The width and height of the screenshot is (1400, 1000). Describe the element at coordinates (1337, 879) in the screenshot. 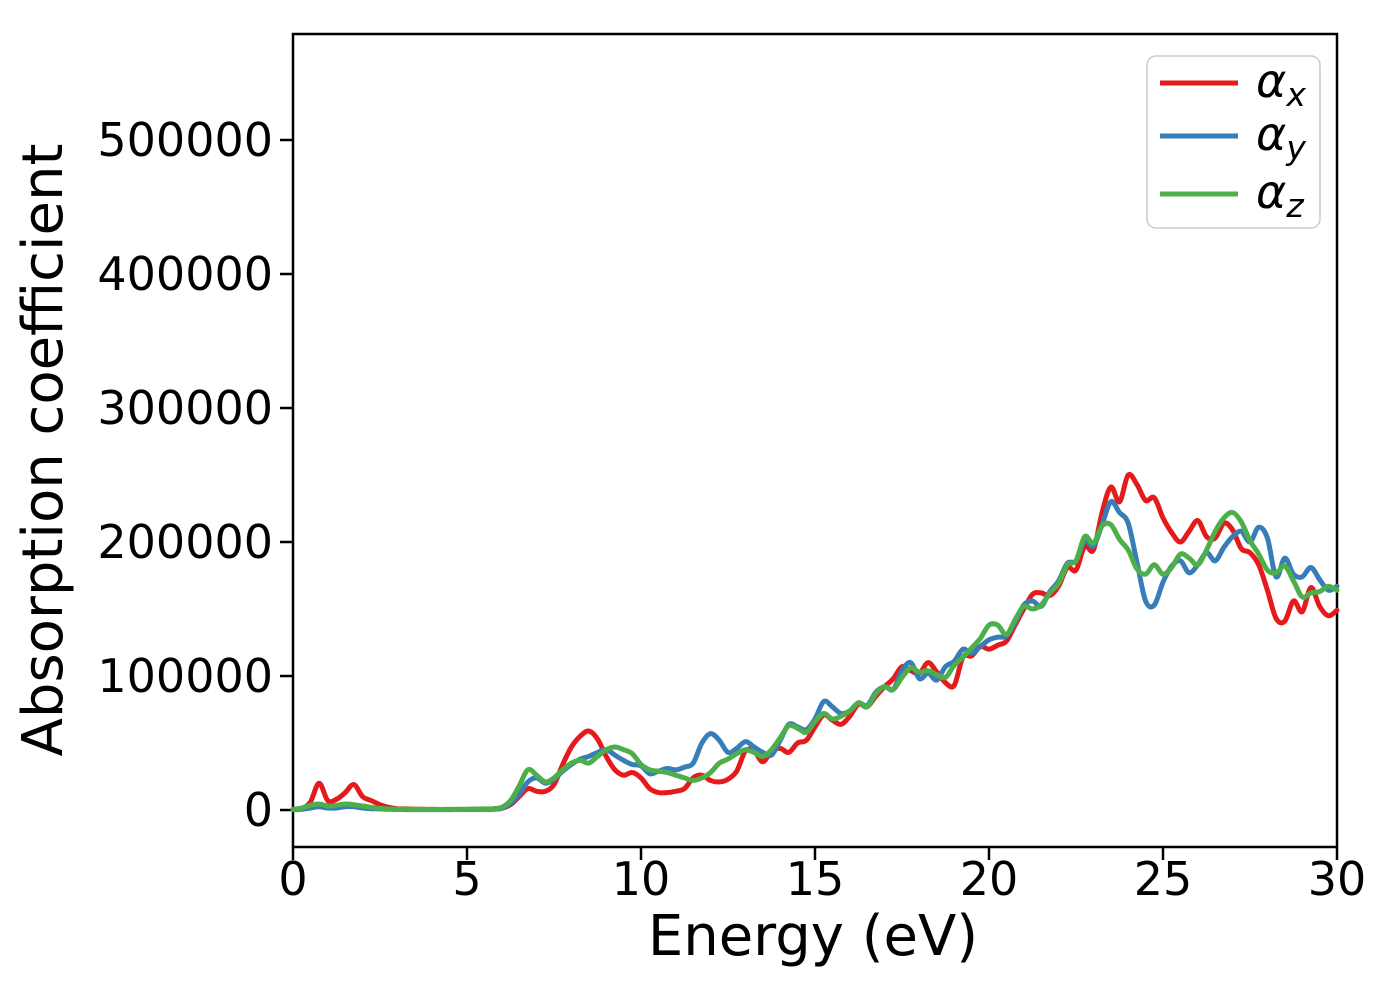

I see `x-tick-label: 30` at that location.